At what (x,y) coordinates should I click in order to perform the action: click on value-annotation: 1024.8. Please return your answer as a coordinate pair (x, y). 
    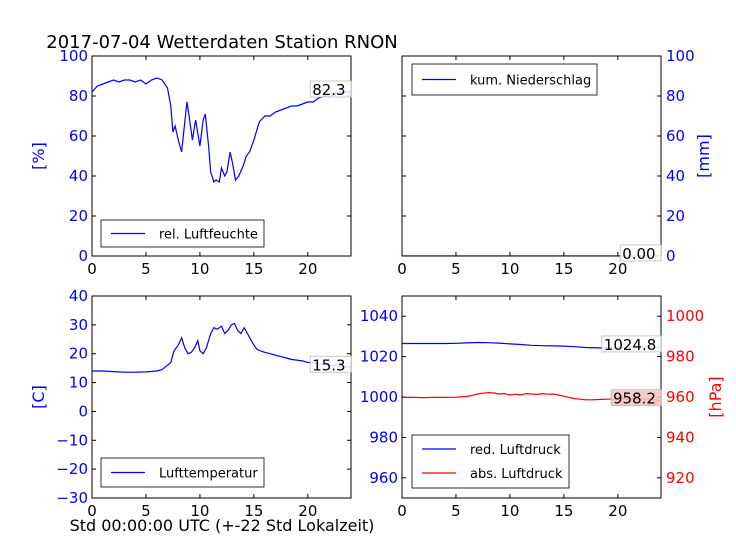
    Looking at the image, I should click on (630, 345).